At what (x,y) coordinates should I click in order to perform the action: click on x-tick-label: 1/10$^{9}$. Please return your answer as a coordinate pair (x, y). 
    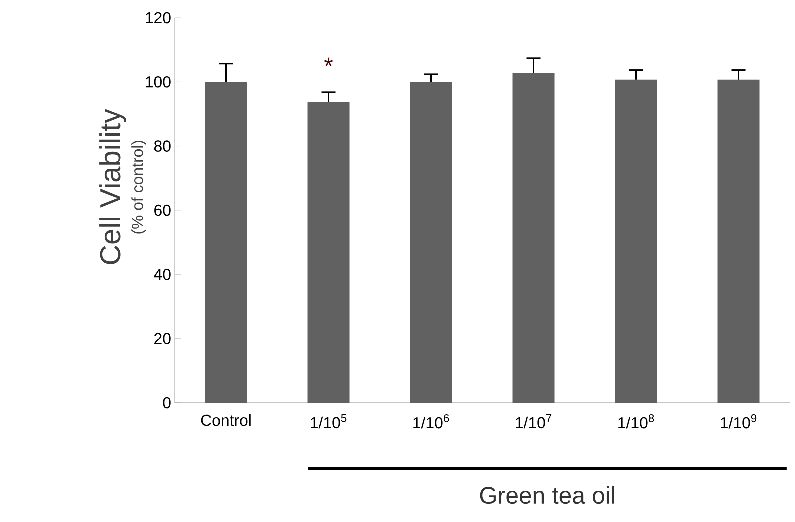
    Looking at the image, I should click on (739, 421).